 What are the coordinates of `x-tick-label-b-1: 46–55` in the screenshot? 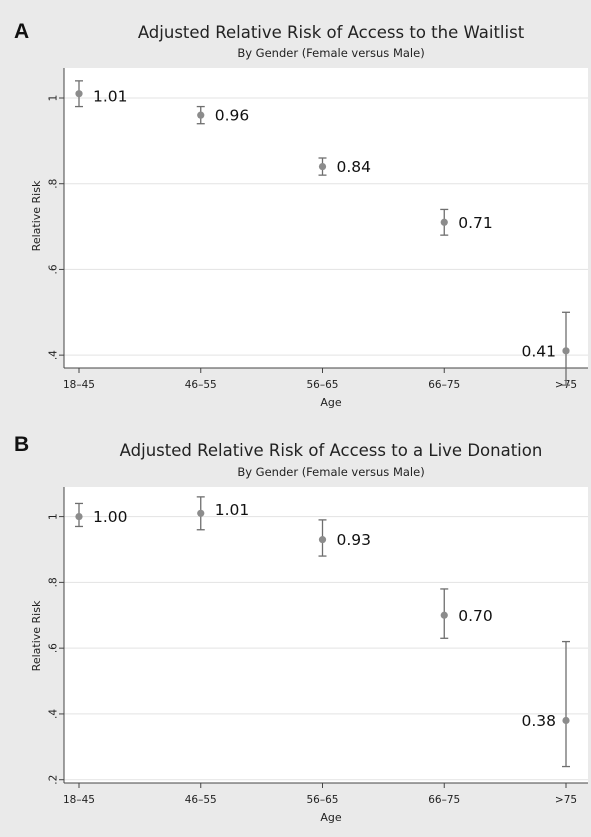 It's located at (201, 800).